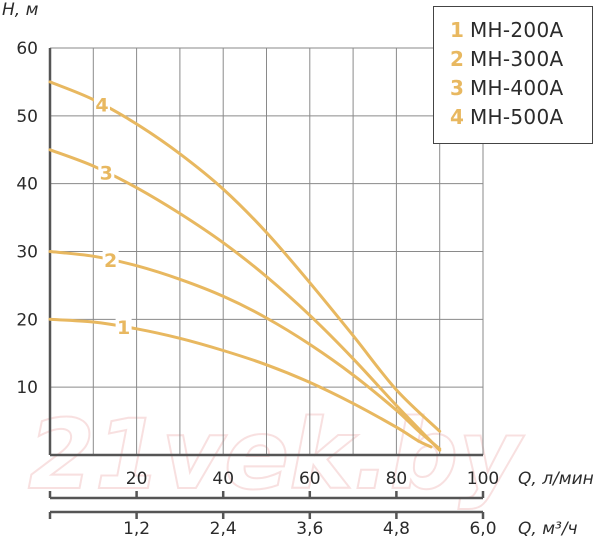 This screenshot has width=600, height=543. What do you see at coordinates (223, 529) in the screenshot?
I see `x-tick-label-m3h: 2,4` at bounding box center [223, 529].